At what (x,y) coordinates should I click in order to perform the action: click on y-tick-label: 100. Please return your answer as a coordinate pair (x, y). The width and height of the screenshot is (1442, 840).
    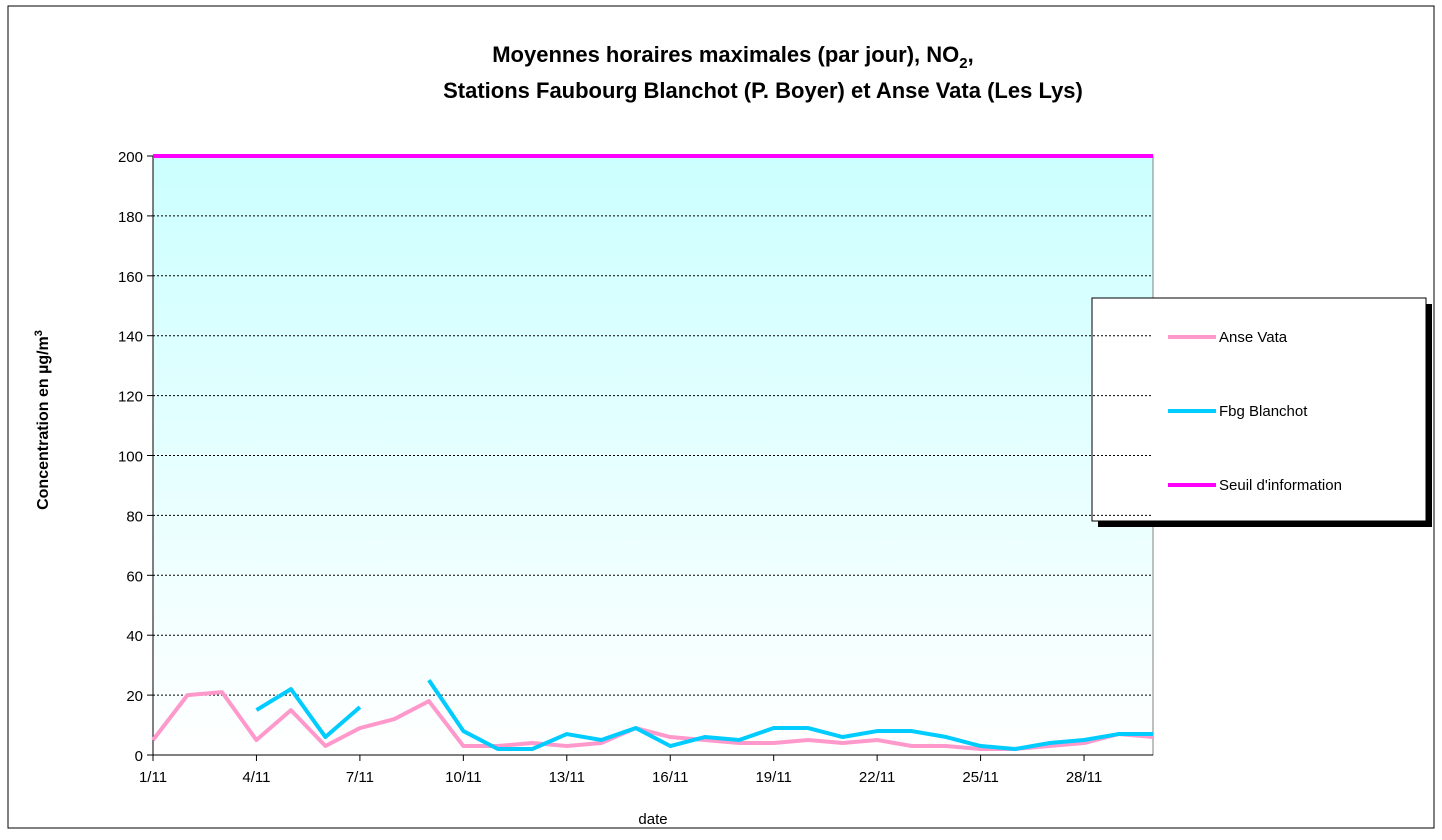
    Looking at the image, I should click on (130, 457).